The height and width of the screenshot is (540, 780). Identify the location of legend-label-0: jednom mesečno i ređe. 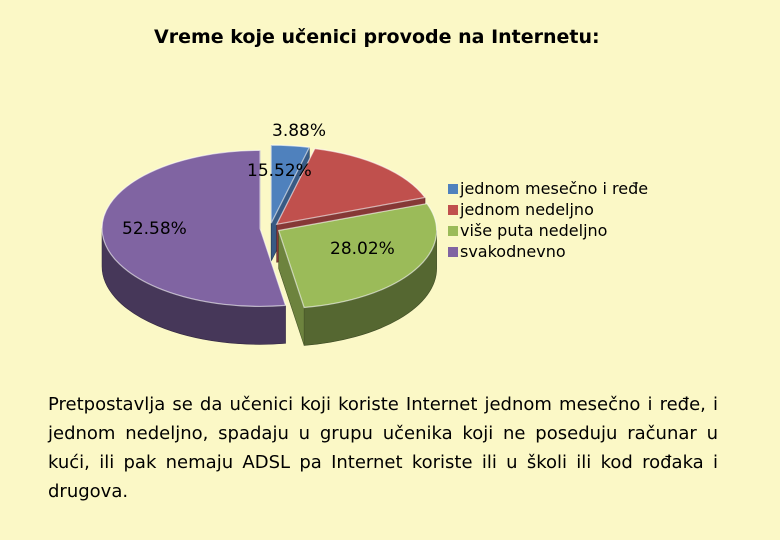
(554, 188).